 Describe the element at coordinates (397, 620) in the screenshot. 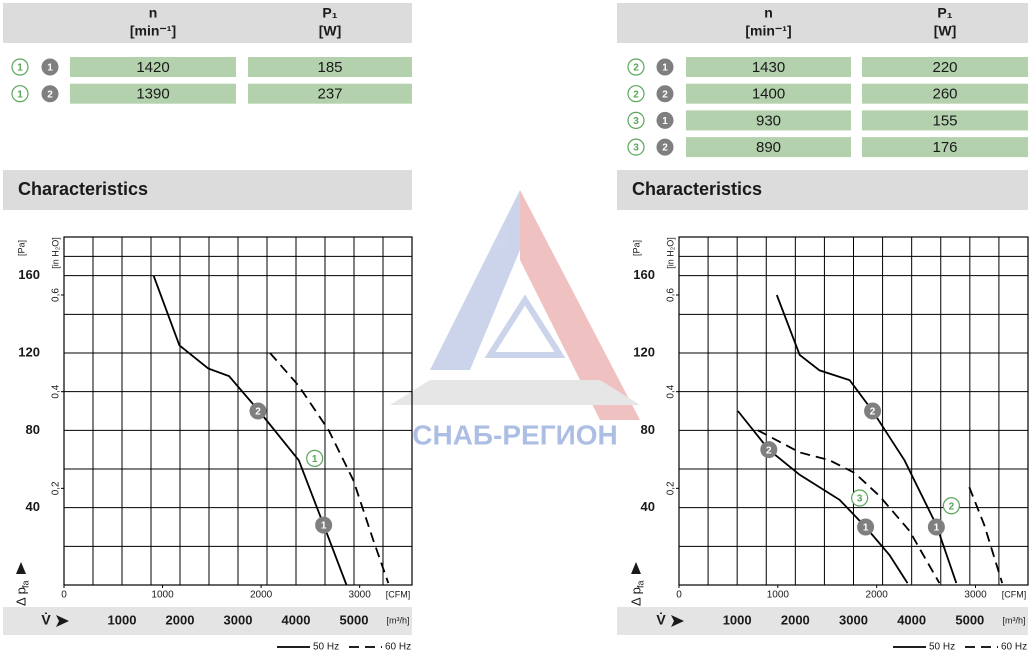

I see `x-axis-unit: [m³/h]` at that location.